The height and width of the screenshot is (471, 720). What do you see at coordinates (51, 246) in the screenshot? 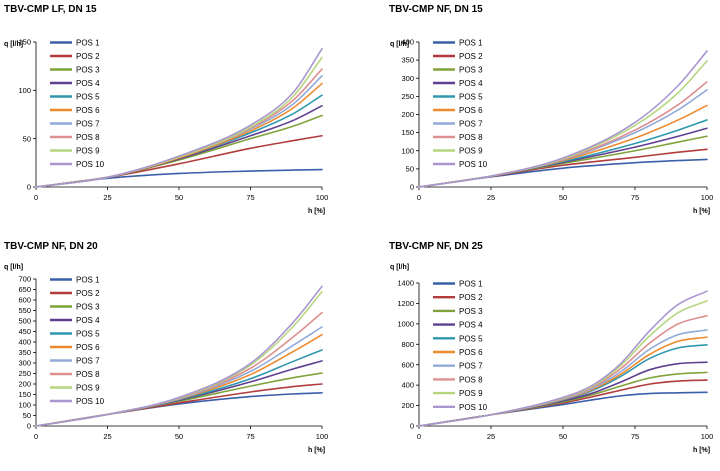
I see `chart-title: TBV-CMP NF, DN 20` at bounding box center [51, 246].